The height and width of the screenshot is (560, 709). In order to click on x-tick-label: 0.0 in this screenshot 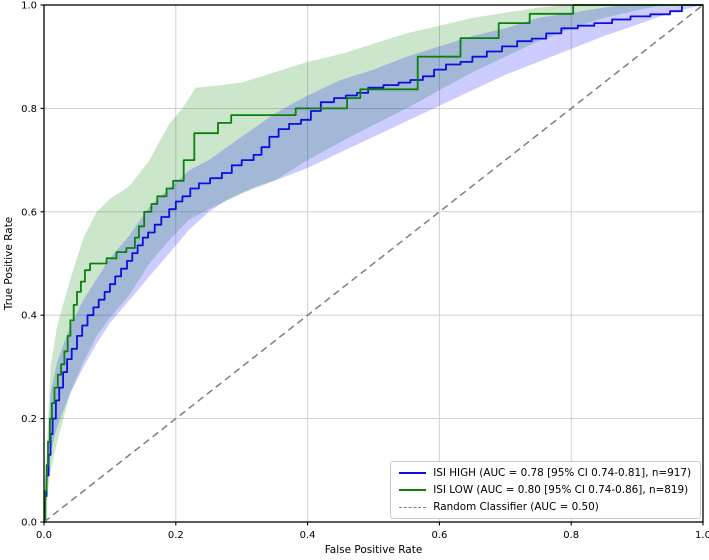, I will do `click(44, 535)`.